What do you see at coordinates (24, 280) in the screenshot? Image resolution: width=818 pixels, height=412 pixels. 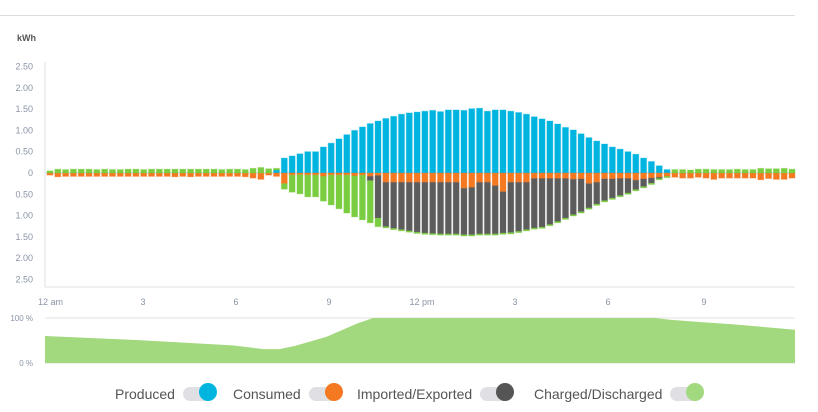 I see `y-tick-label: 2.50` at bounding box center [24, 280].